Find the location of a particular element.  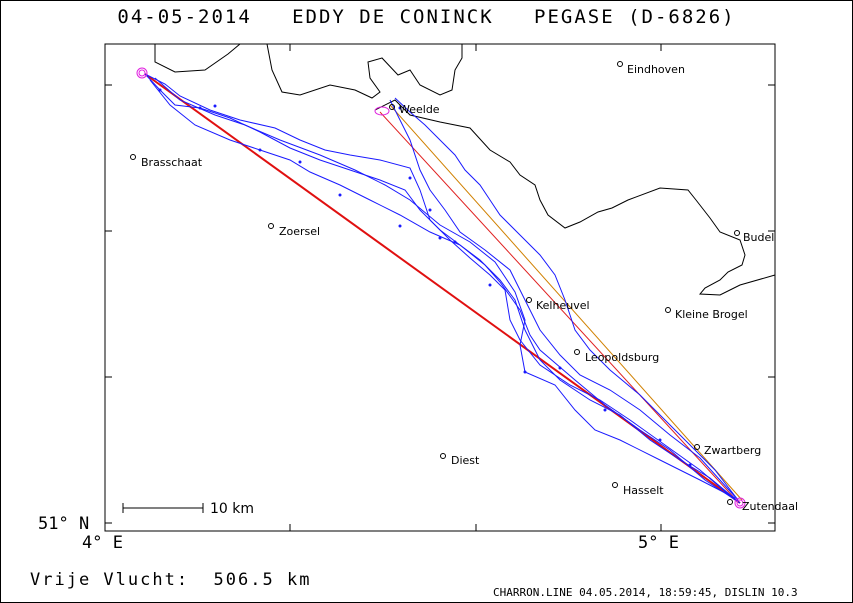

place-label: Weelde is located at coordinates (419, 109).